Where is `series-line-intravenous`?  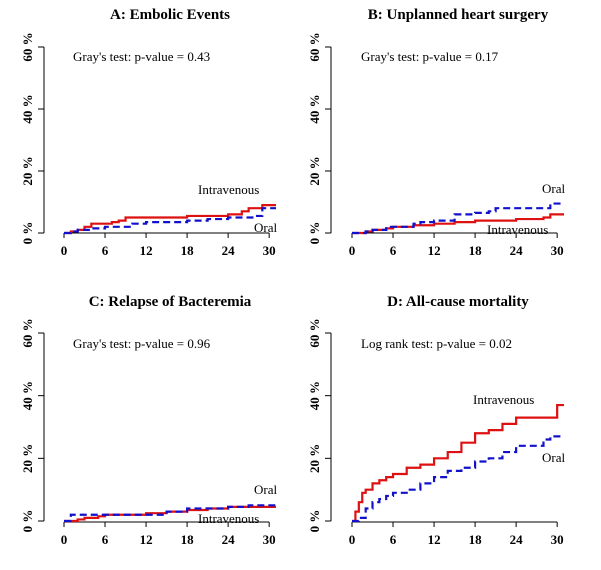
series-line-intravenous is located at coordinates (458, 463).